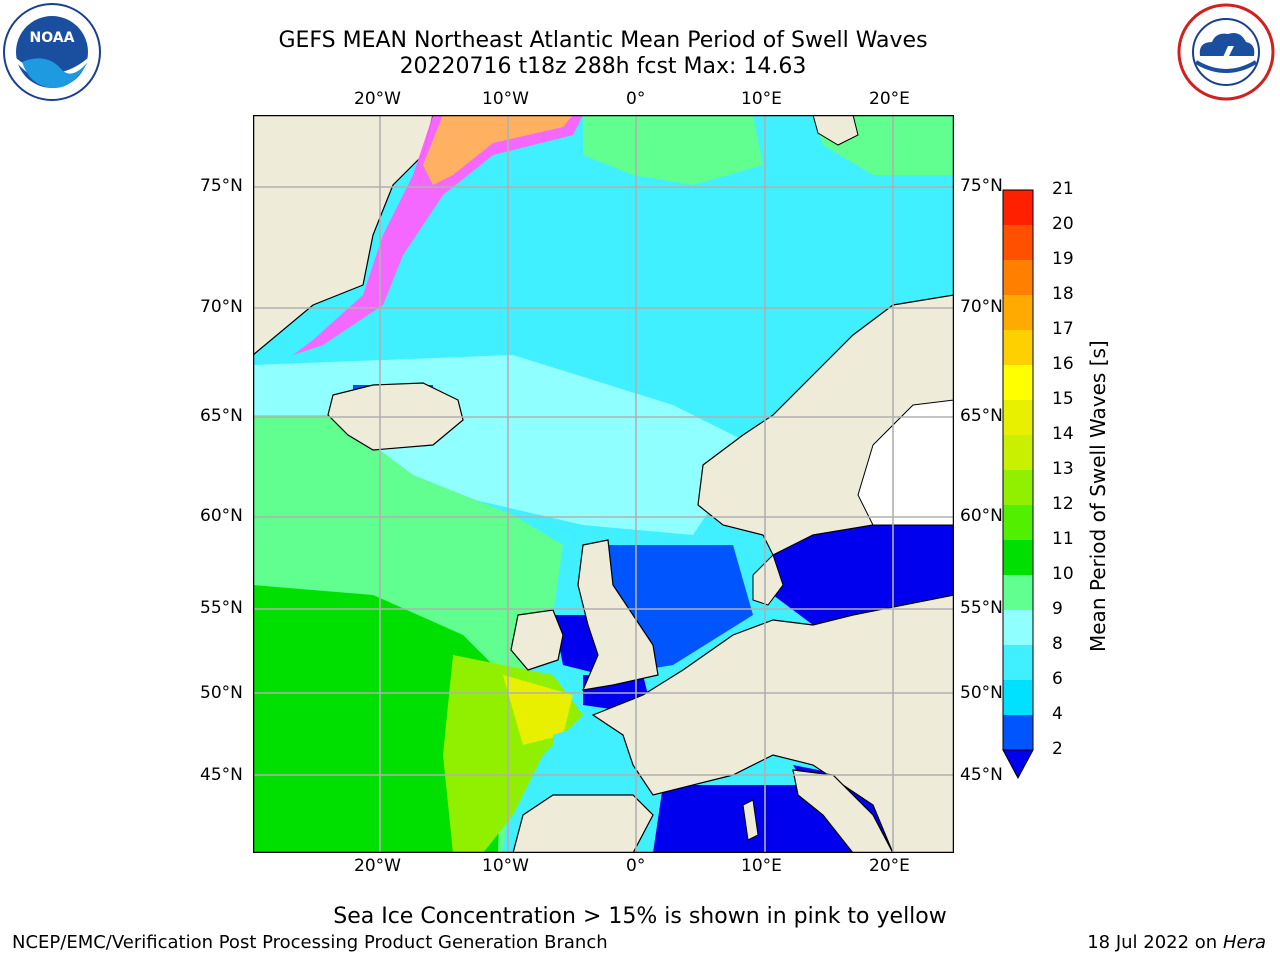 Image resolution: width=1280 pixels, height=960 pixels. Describe the element at coordinates (221, 608) in the screenshot. I see `lat-label-left-55n: 55°N` at that location.